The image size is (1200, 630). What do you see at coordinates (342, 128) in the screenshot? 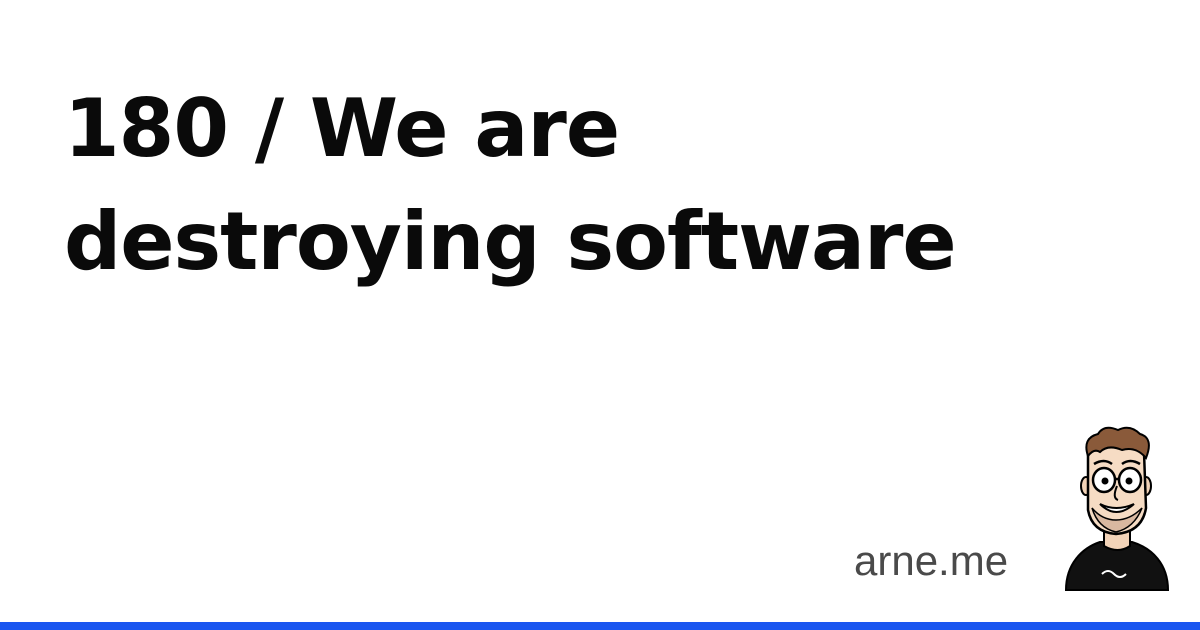
I see `title-line-1: 180 / We are` at bounding box center [342, 128].